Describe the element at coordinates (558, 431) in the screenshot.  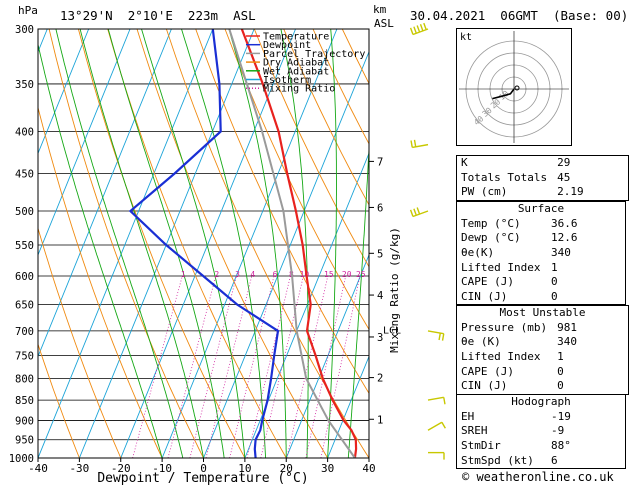
I see `index-value: -9` at that location.